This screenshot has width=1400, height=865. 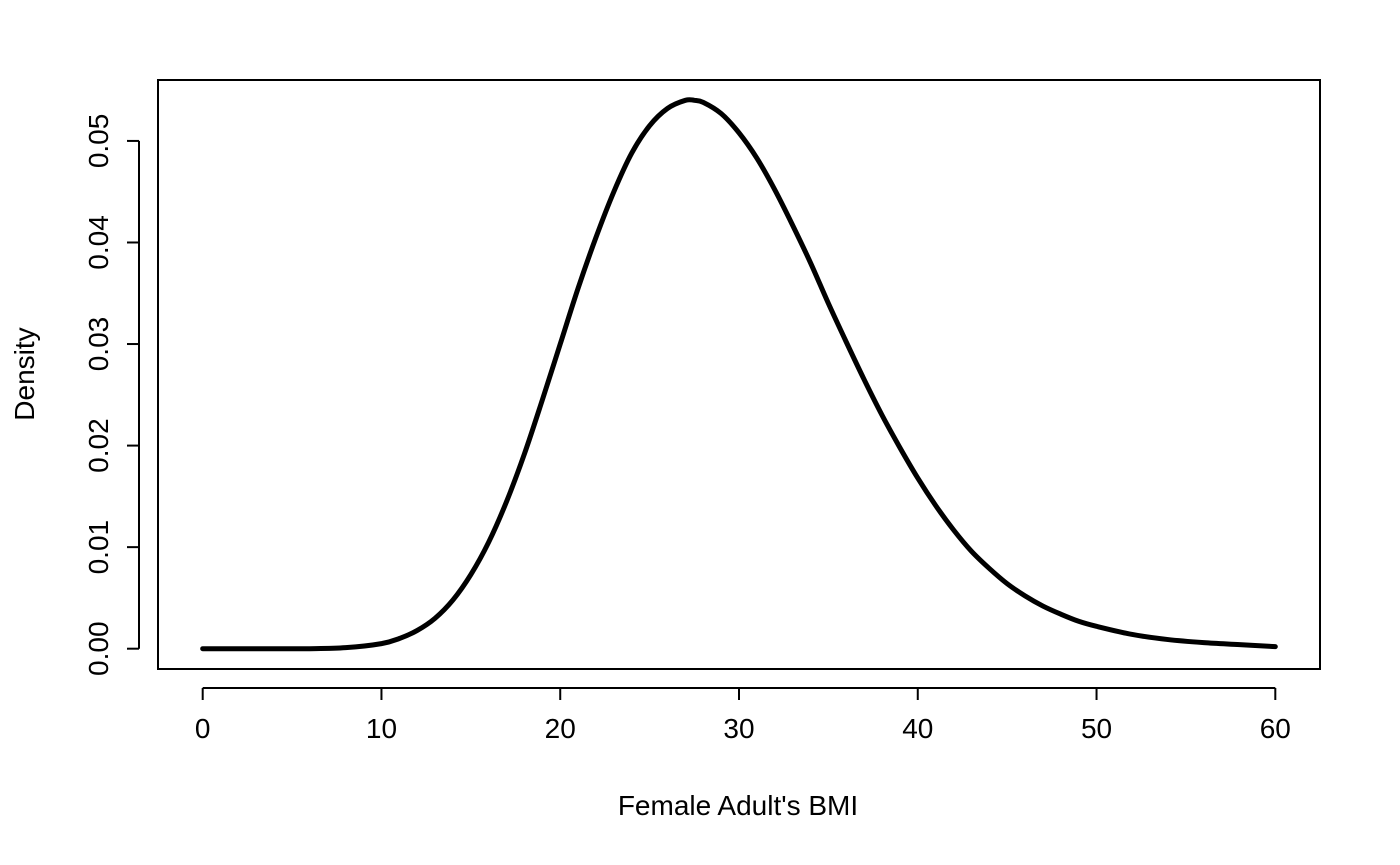 I want to click on y-tick-label: 0.02, so click(x=98, y=445).